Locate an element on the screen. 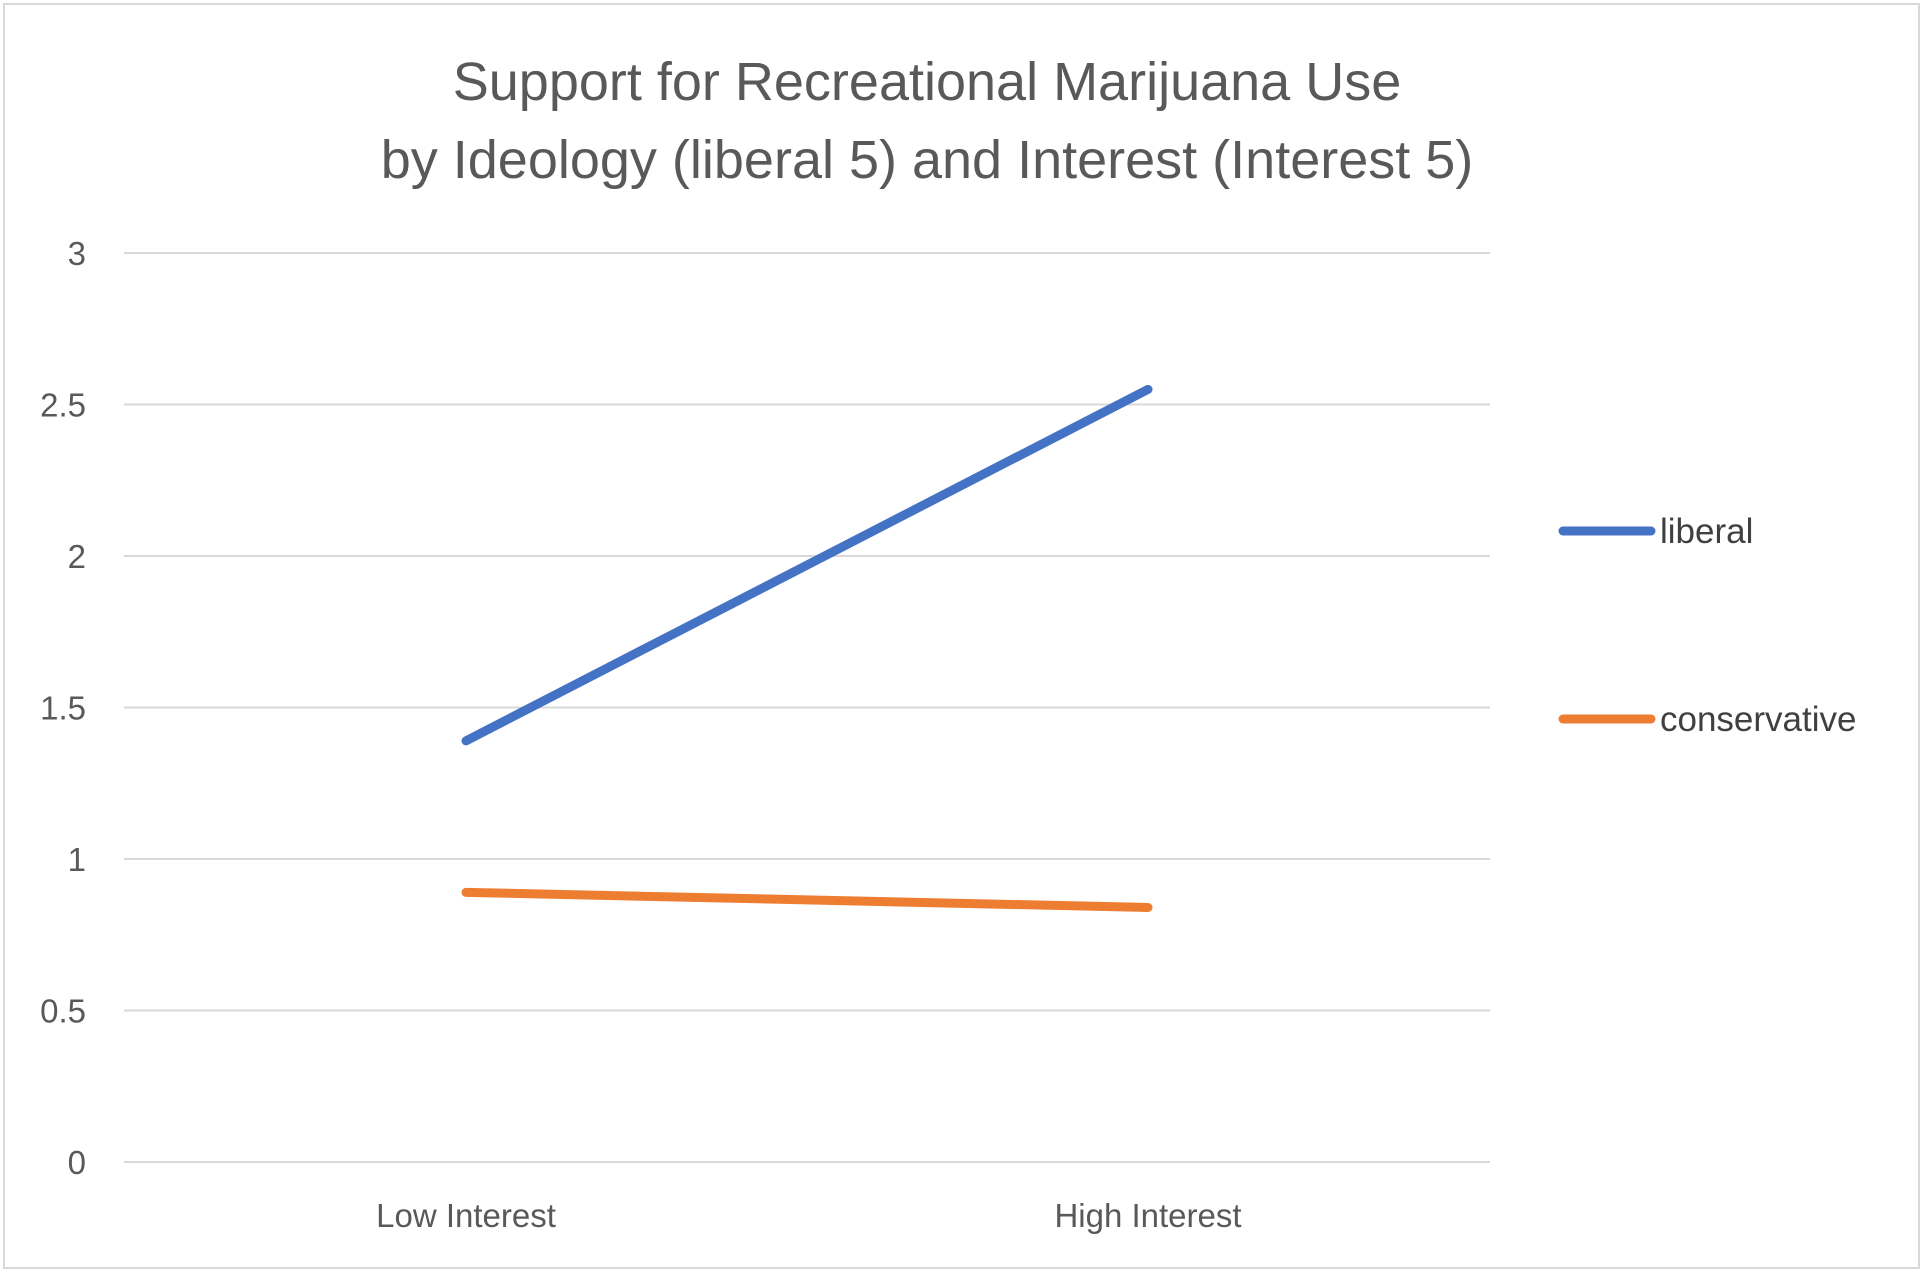 This screenshot has height=1274, width=1925. y-tick-label: 1 is located at coordinates (77, 859).